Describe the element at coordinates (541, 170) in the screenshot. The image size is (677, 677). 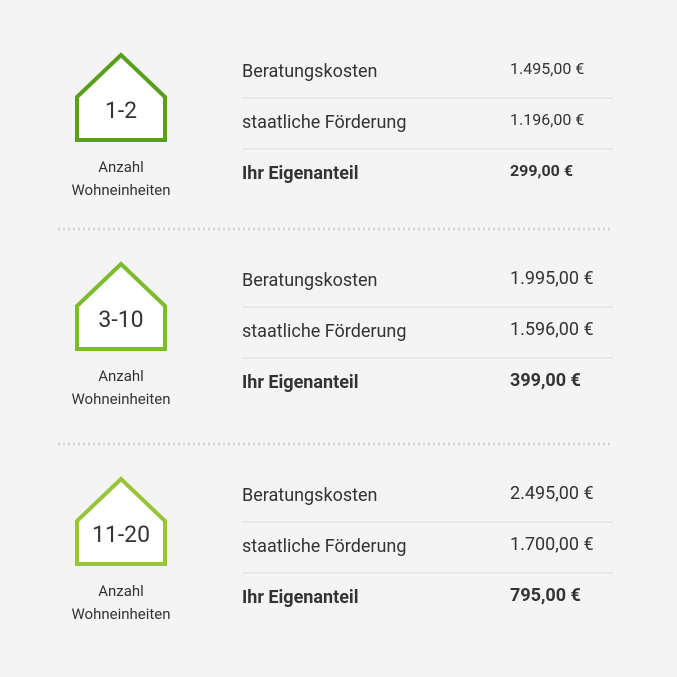
I see `row-amount: 299,00 €` at that location.